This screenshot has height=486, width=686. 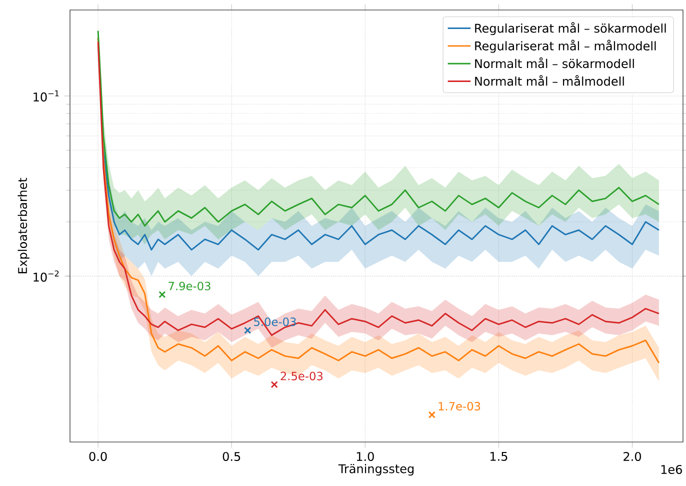 I want to click on y-tick-label: 10$^{−2}$, so click(x=46, y=276).